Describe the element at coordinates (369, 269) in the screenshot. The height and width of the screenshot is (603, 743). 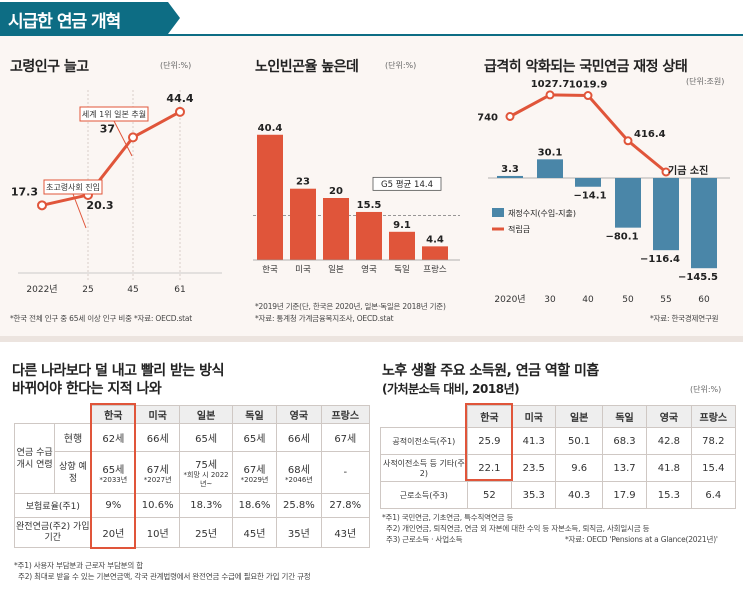
I see `panel2-tick-label: 영국` at that location.